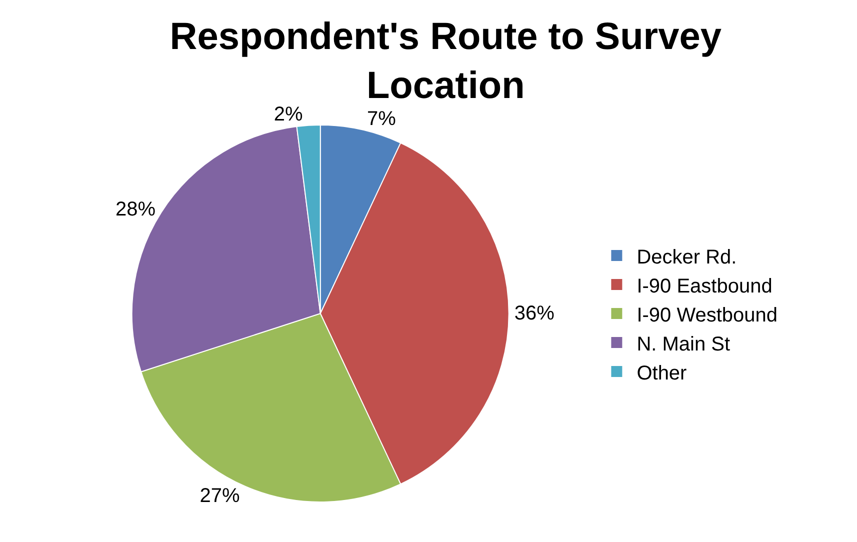 The width and height of the screenshot is (857, 542). I want to click on legend-label: I-90 Westbound, so click(707, 315).